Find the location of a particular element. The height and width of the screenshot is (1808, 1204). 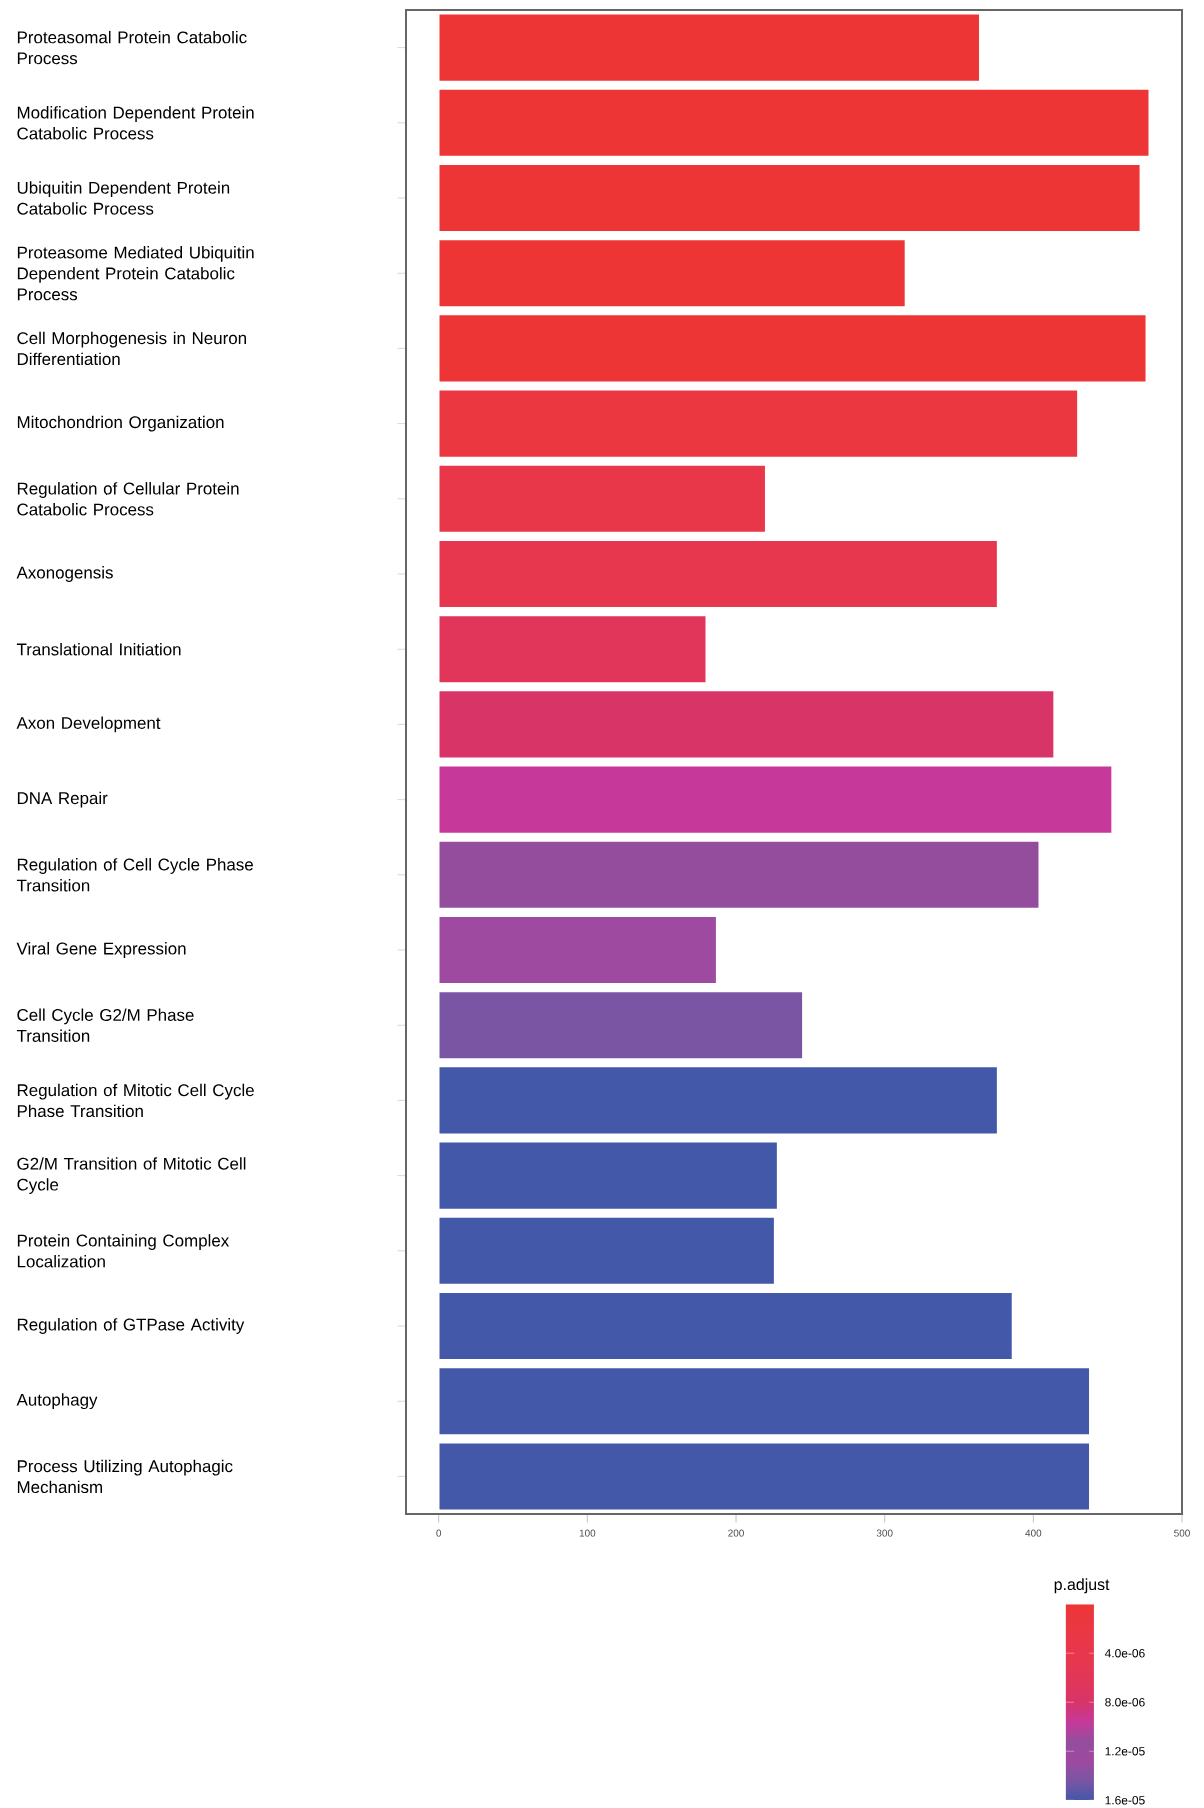

y-tick-label: DNA Repair is located at coordinates (62, 799).